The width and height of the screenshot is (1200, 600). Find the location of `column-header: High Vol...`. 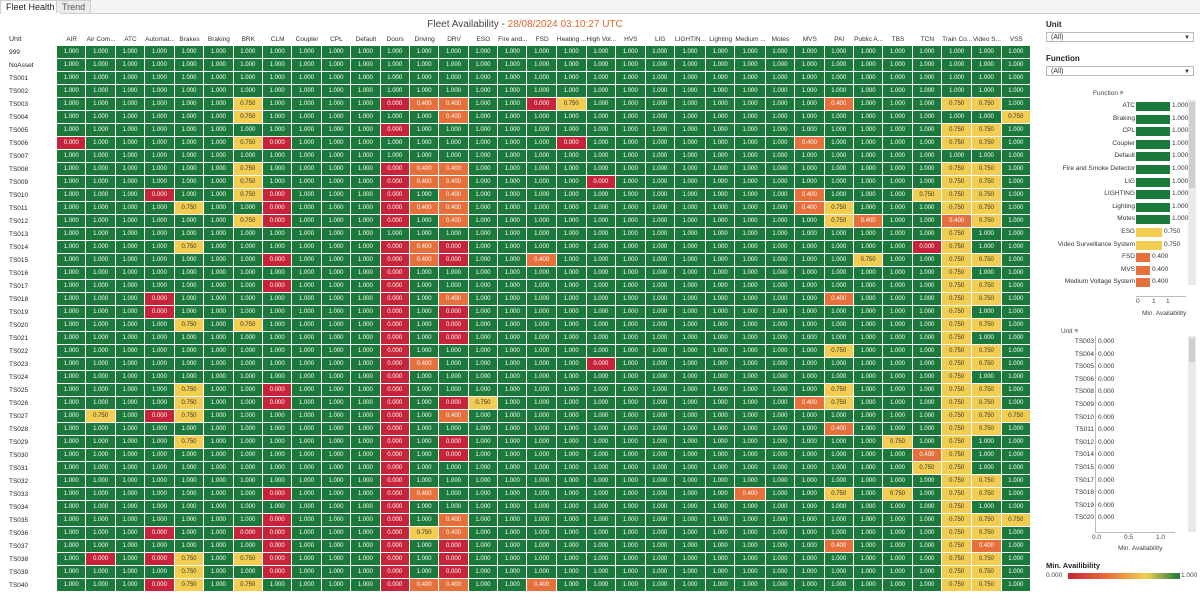

column-header: High Vol... is located at coordinates (601, 39).